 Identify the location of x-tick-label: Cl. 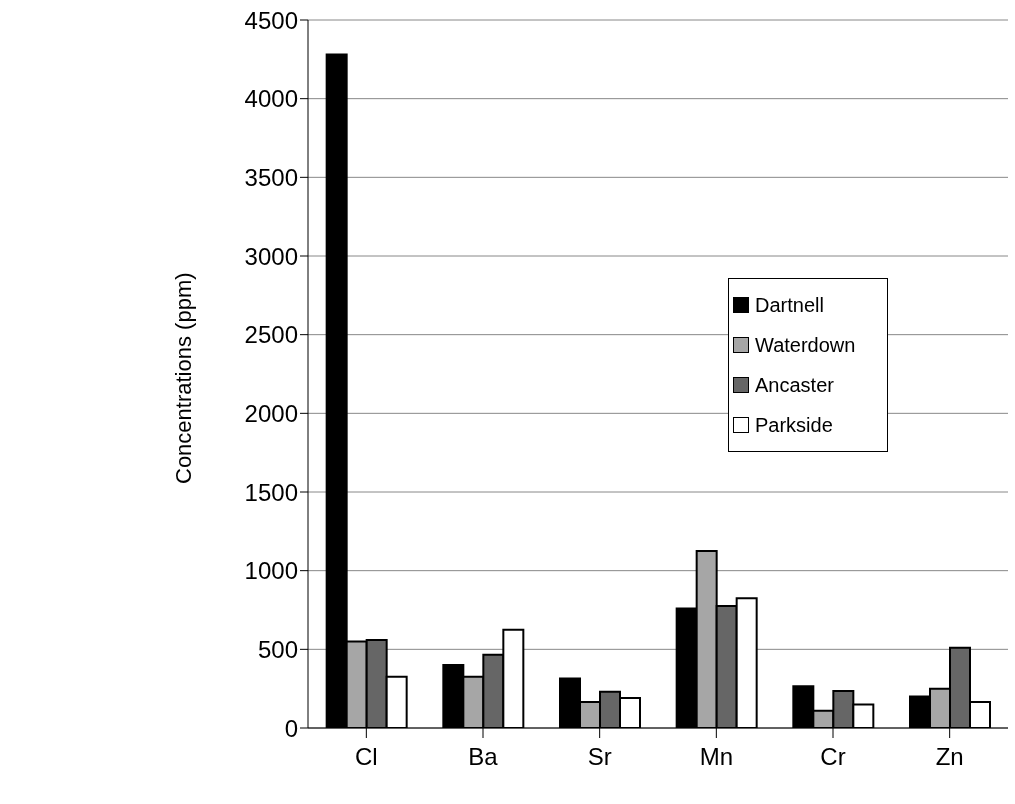
(366, 757).